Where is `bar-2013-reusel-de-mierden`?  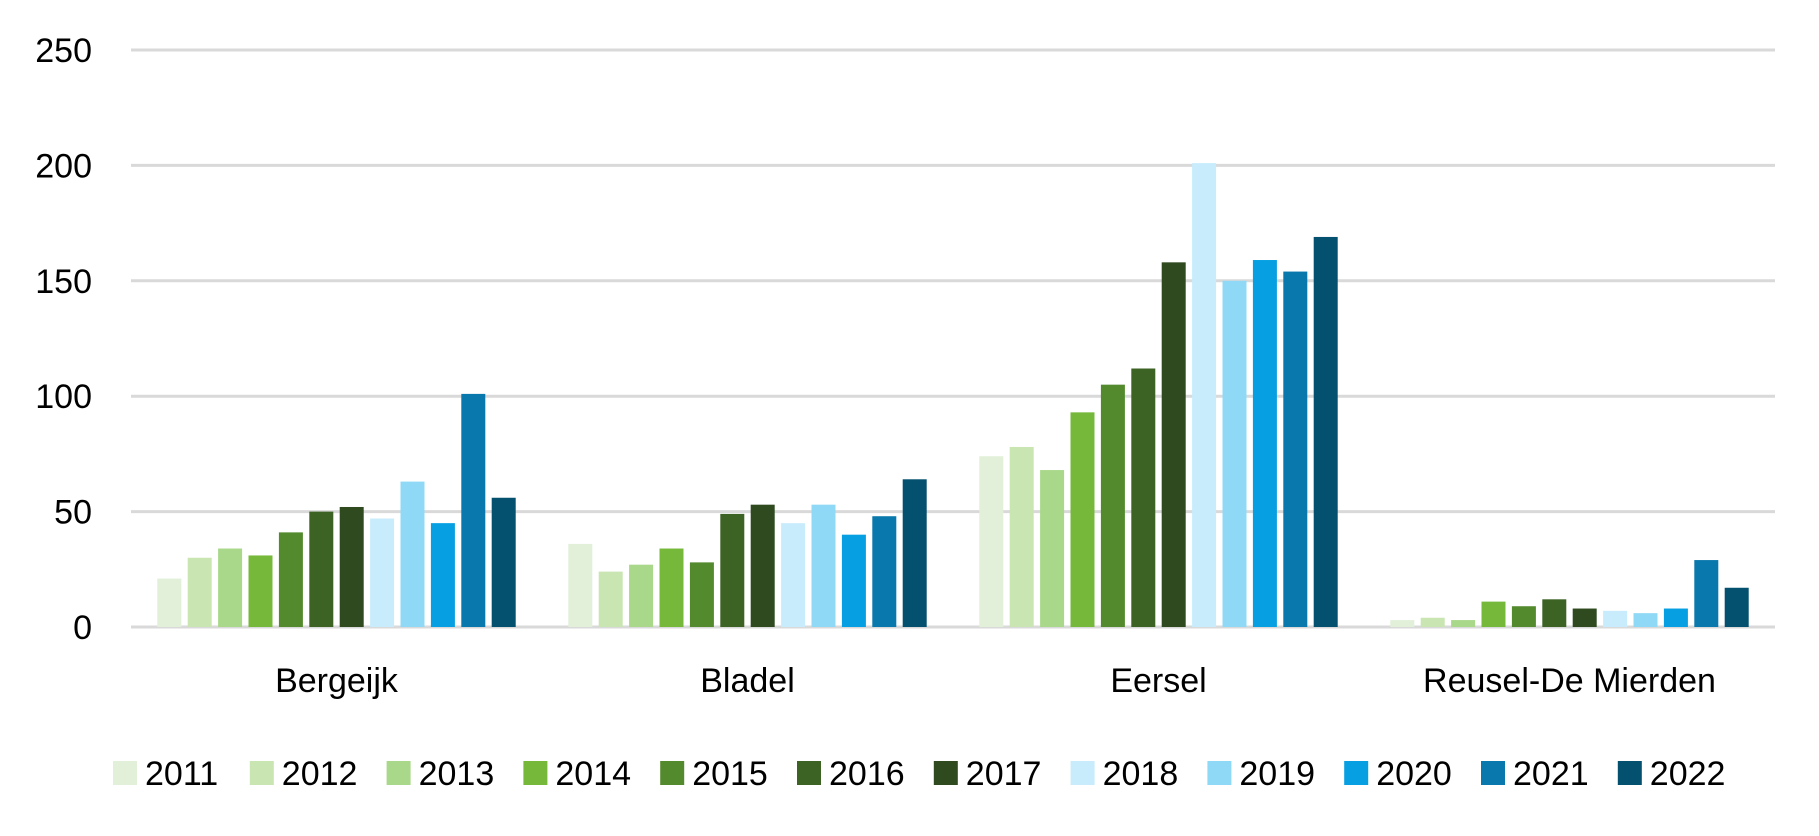
bar-2013-reusel-de-mierden is located at coordinates (1463, 623).